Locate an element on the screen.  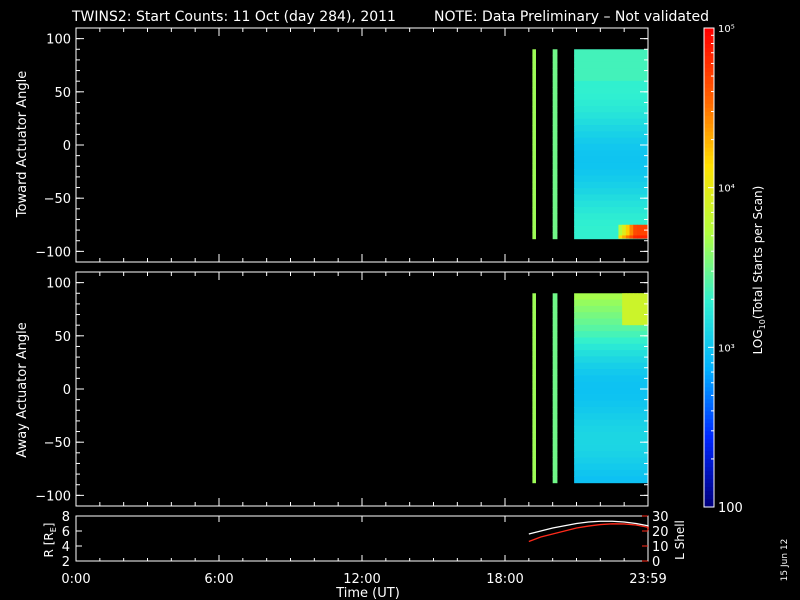
radius-series-line is located at coordinates (588, 527).